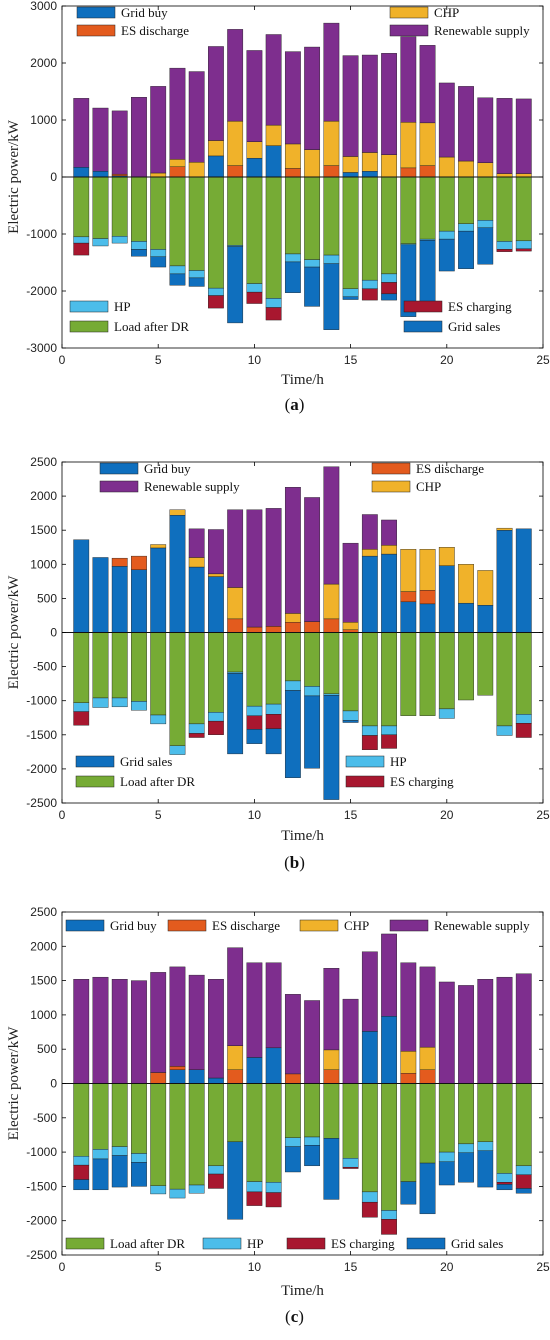 This screenshot has height=1340, width=550. I want to click on legend-item-hp: HP, so click(376, 761).